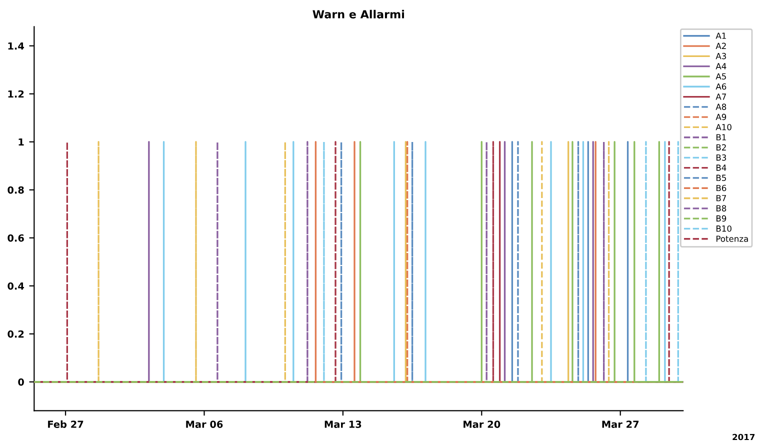  What do you see at coordinates (721, 56) in the screenshot?
I see `legend-label: A3` at bounding box center [721, 56].